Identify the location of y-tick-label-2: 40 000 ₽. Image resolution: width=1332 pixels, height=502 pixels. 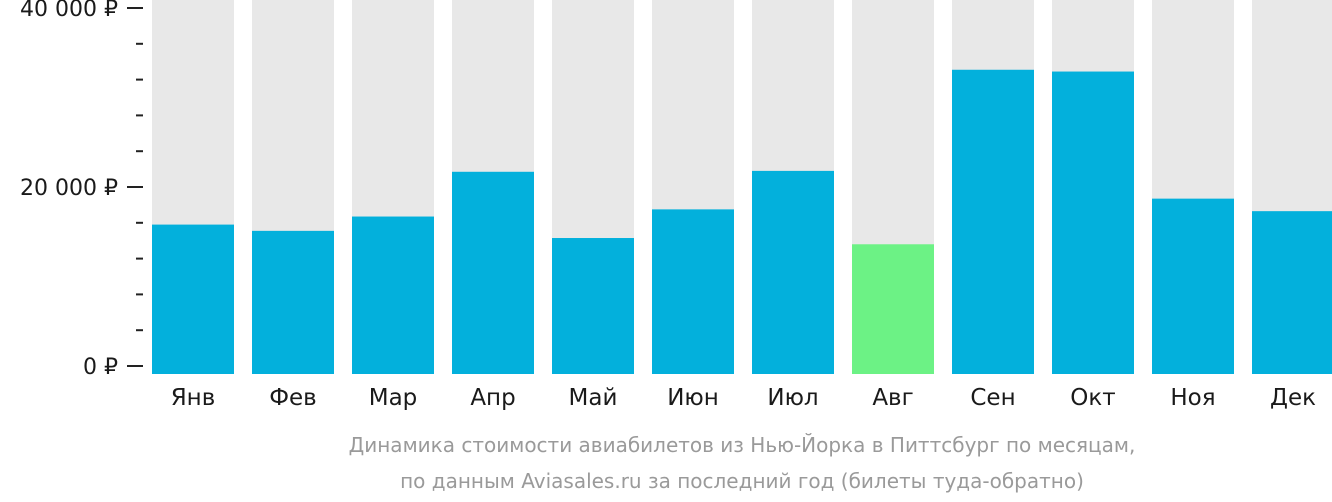
(69, 11).